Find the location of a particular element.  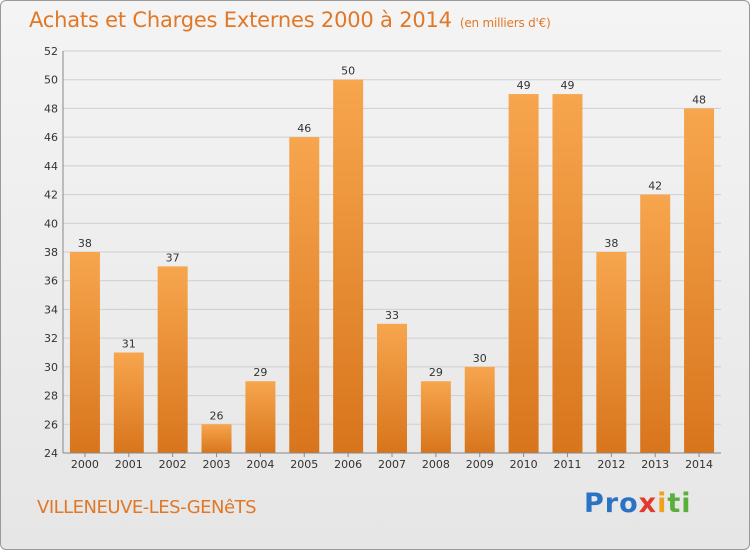

bar-2014 is located at coordinates (699, 280).